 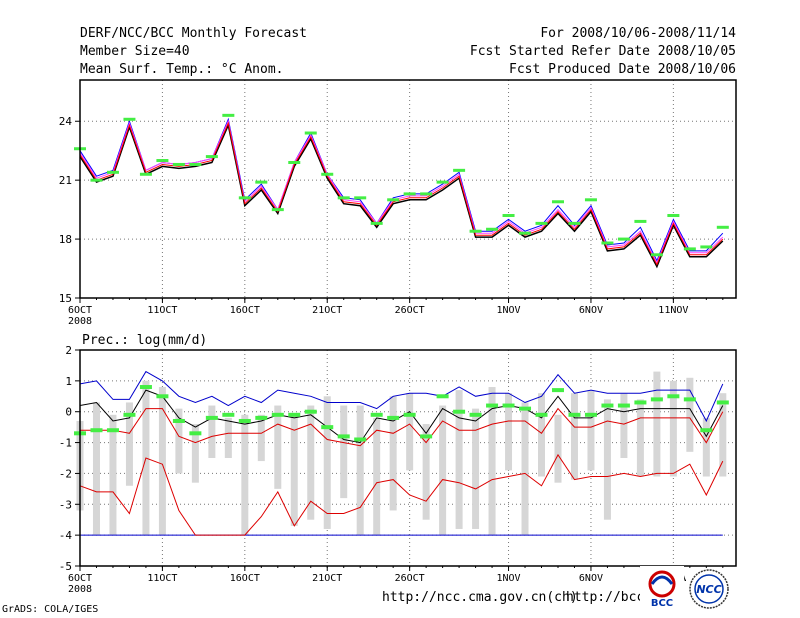 I want to click on x-tick-label: 1NOV, so click(x=508, y=310).